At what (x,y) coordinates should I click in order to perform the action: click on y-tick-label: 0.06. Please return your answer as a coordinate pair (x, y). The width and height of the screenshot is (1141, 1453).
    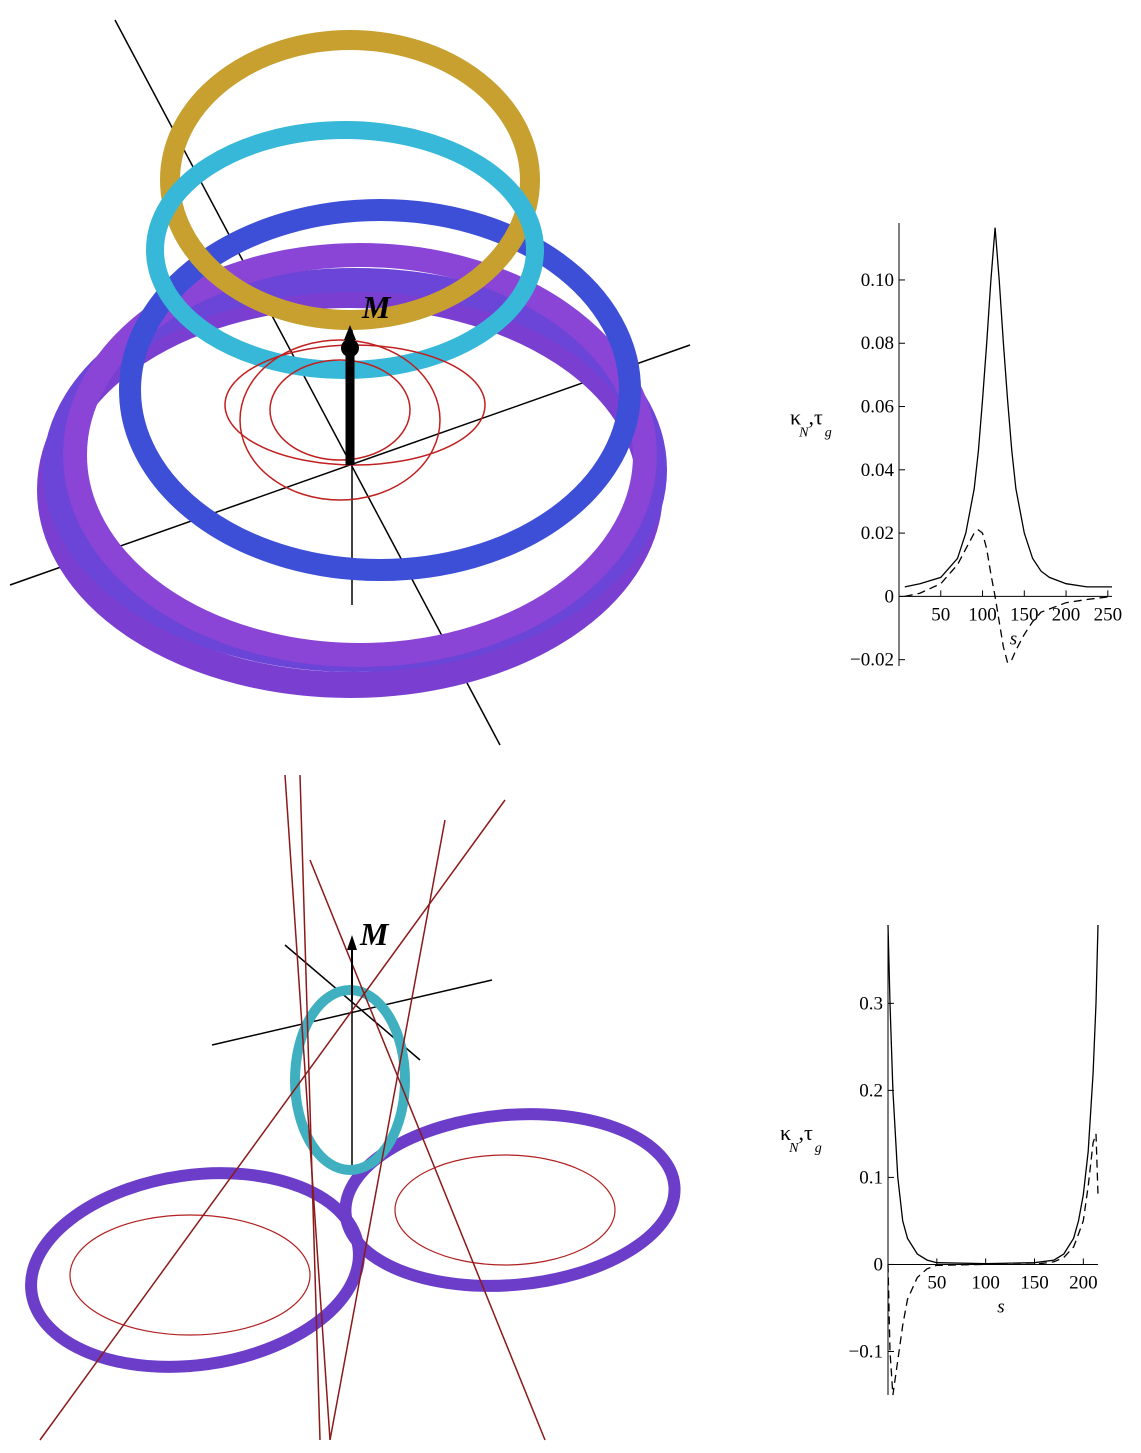
    Looking at the image, I should click on (877, 407).